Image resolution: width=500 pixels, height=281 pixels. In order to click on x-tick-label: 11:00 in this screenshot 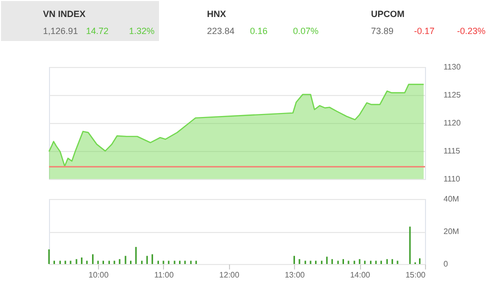, I will do `click(164, 275)`.